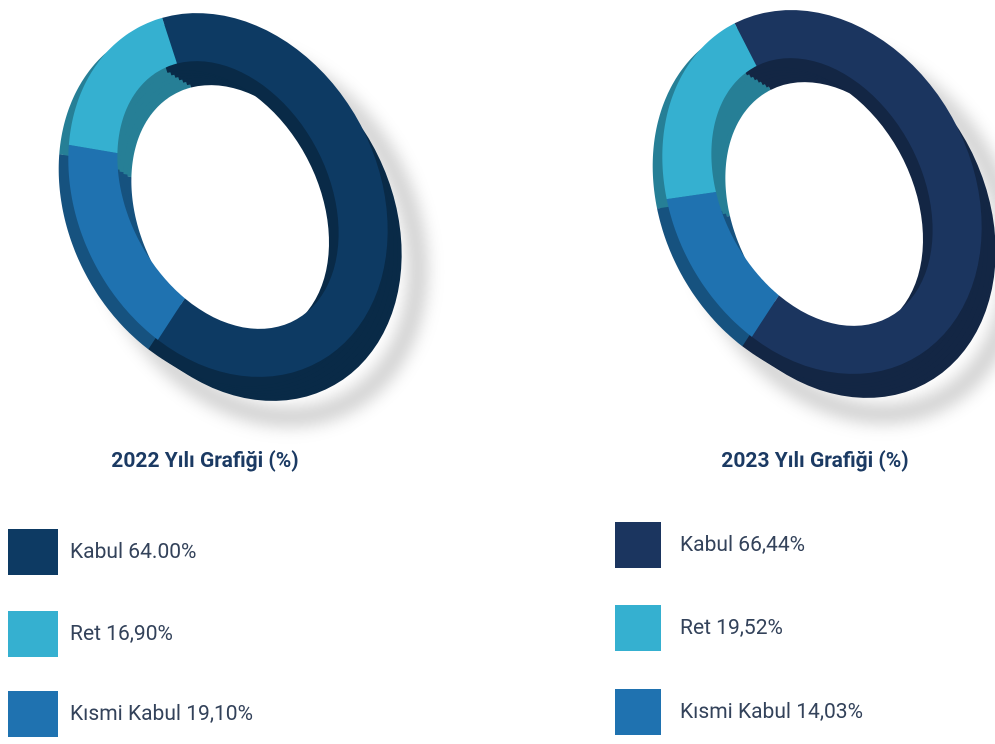 Image resolution: width=995 pixels, height=744 pixels. Describe the element at coordinates (814, 461) in the screenshot. I see `chart-title: 2023 Yılı Grafiği (%)` at that location.